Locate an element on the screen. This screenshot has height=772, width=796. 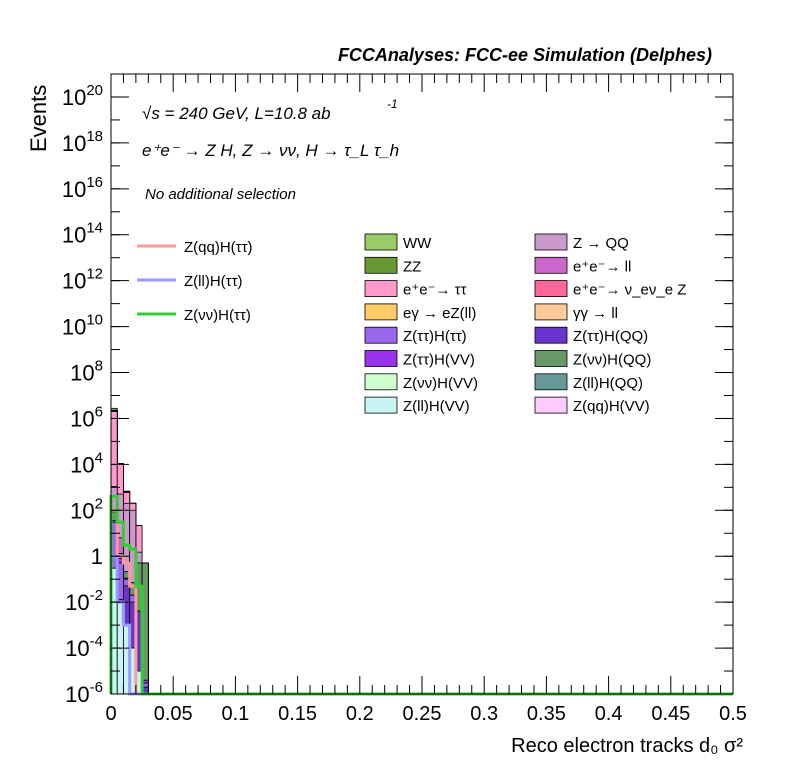
x-tick-label: 0.5 is located at coordinates (733, 714).